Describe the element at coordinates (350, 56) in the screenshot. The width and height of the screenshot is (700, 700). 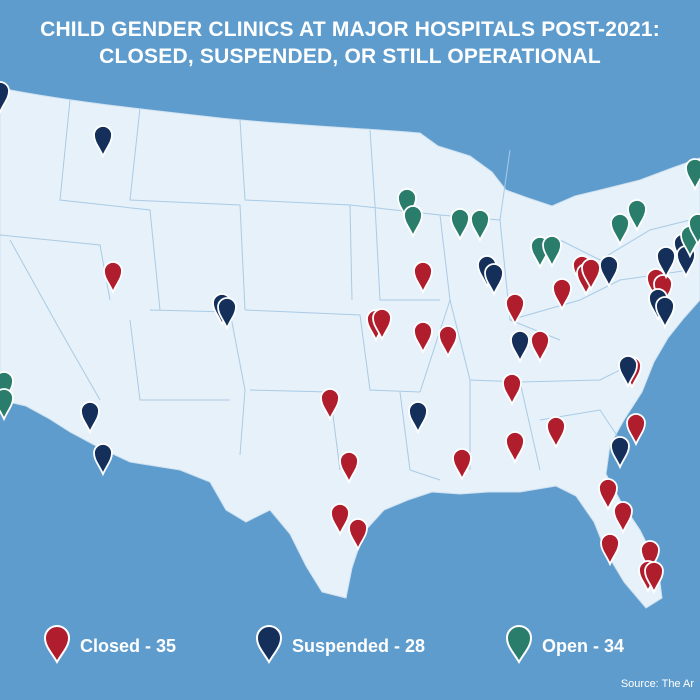
I see `title-line-2: CLOSED, SUSPENDED, OR STILL OPERATIONAL` at that location.